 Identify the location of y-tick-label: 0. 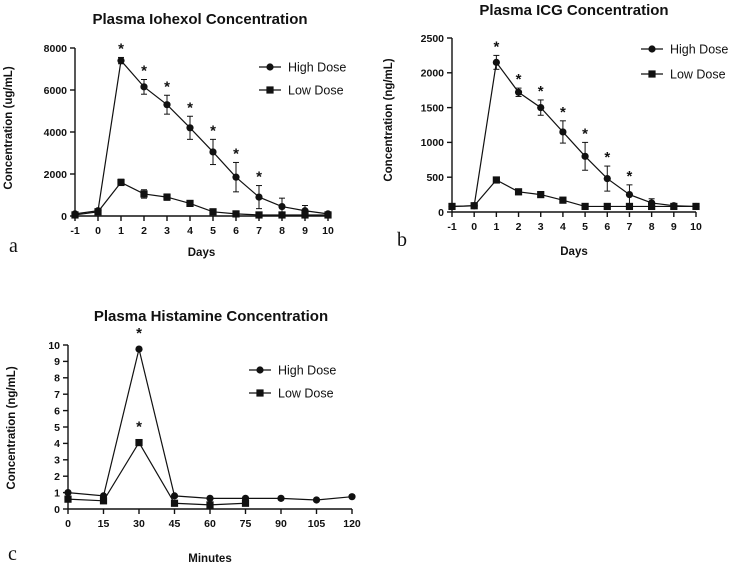
(64, 217).